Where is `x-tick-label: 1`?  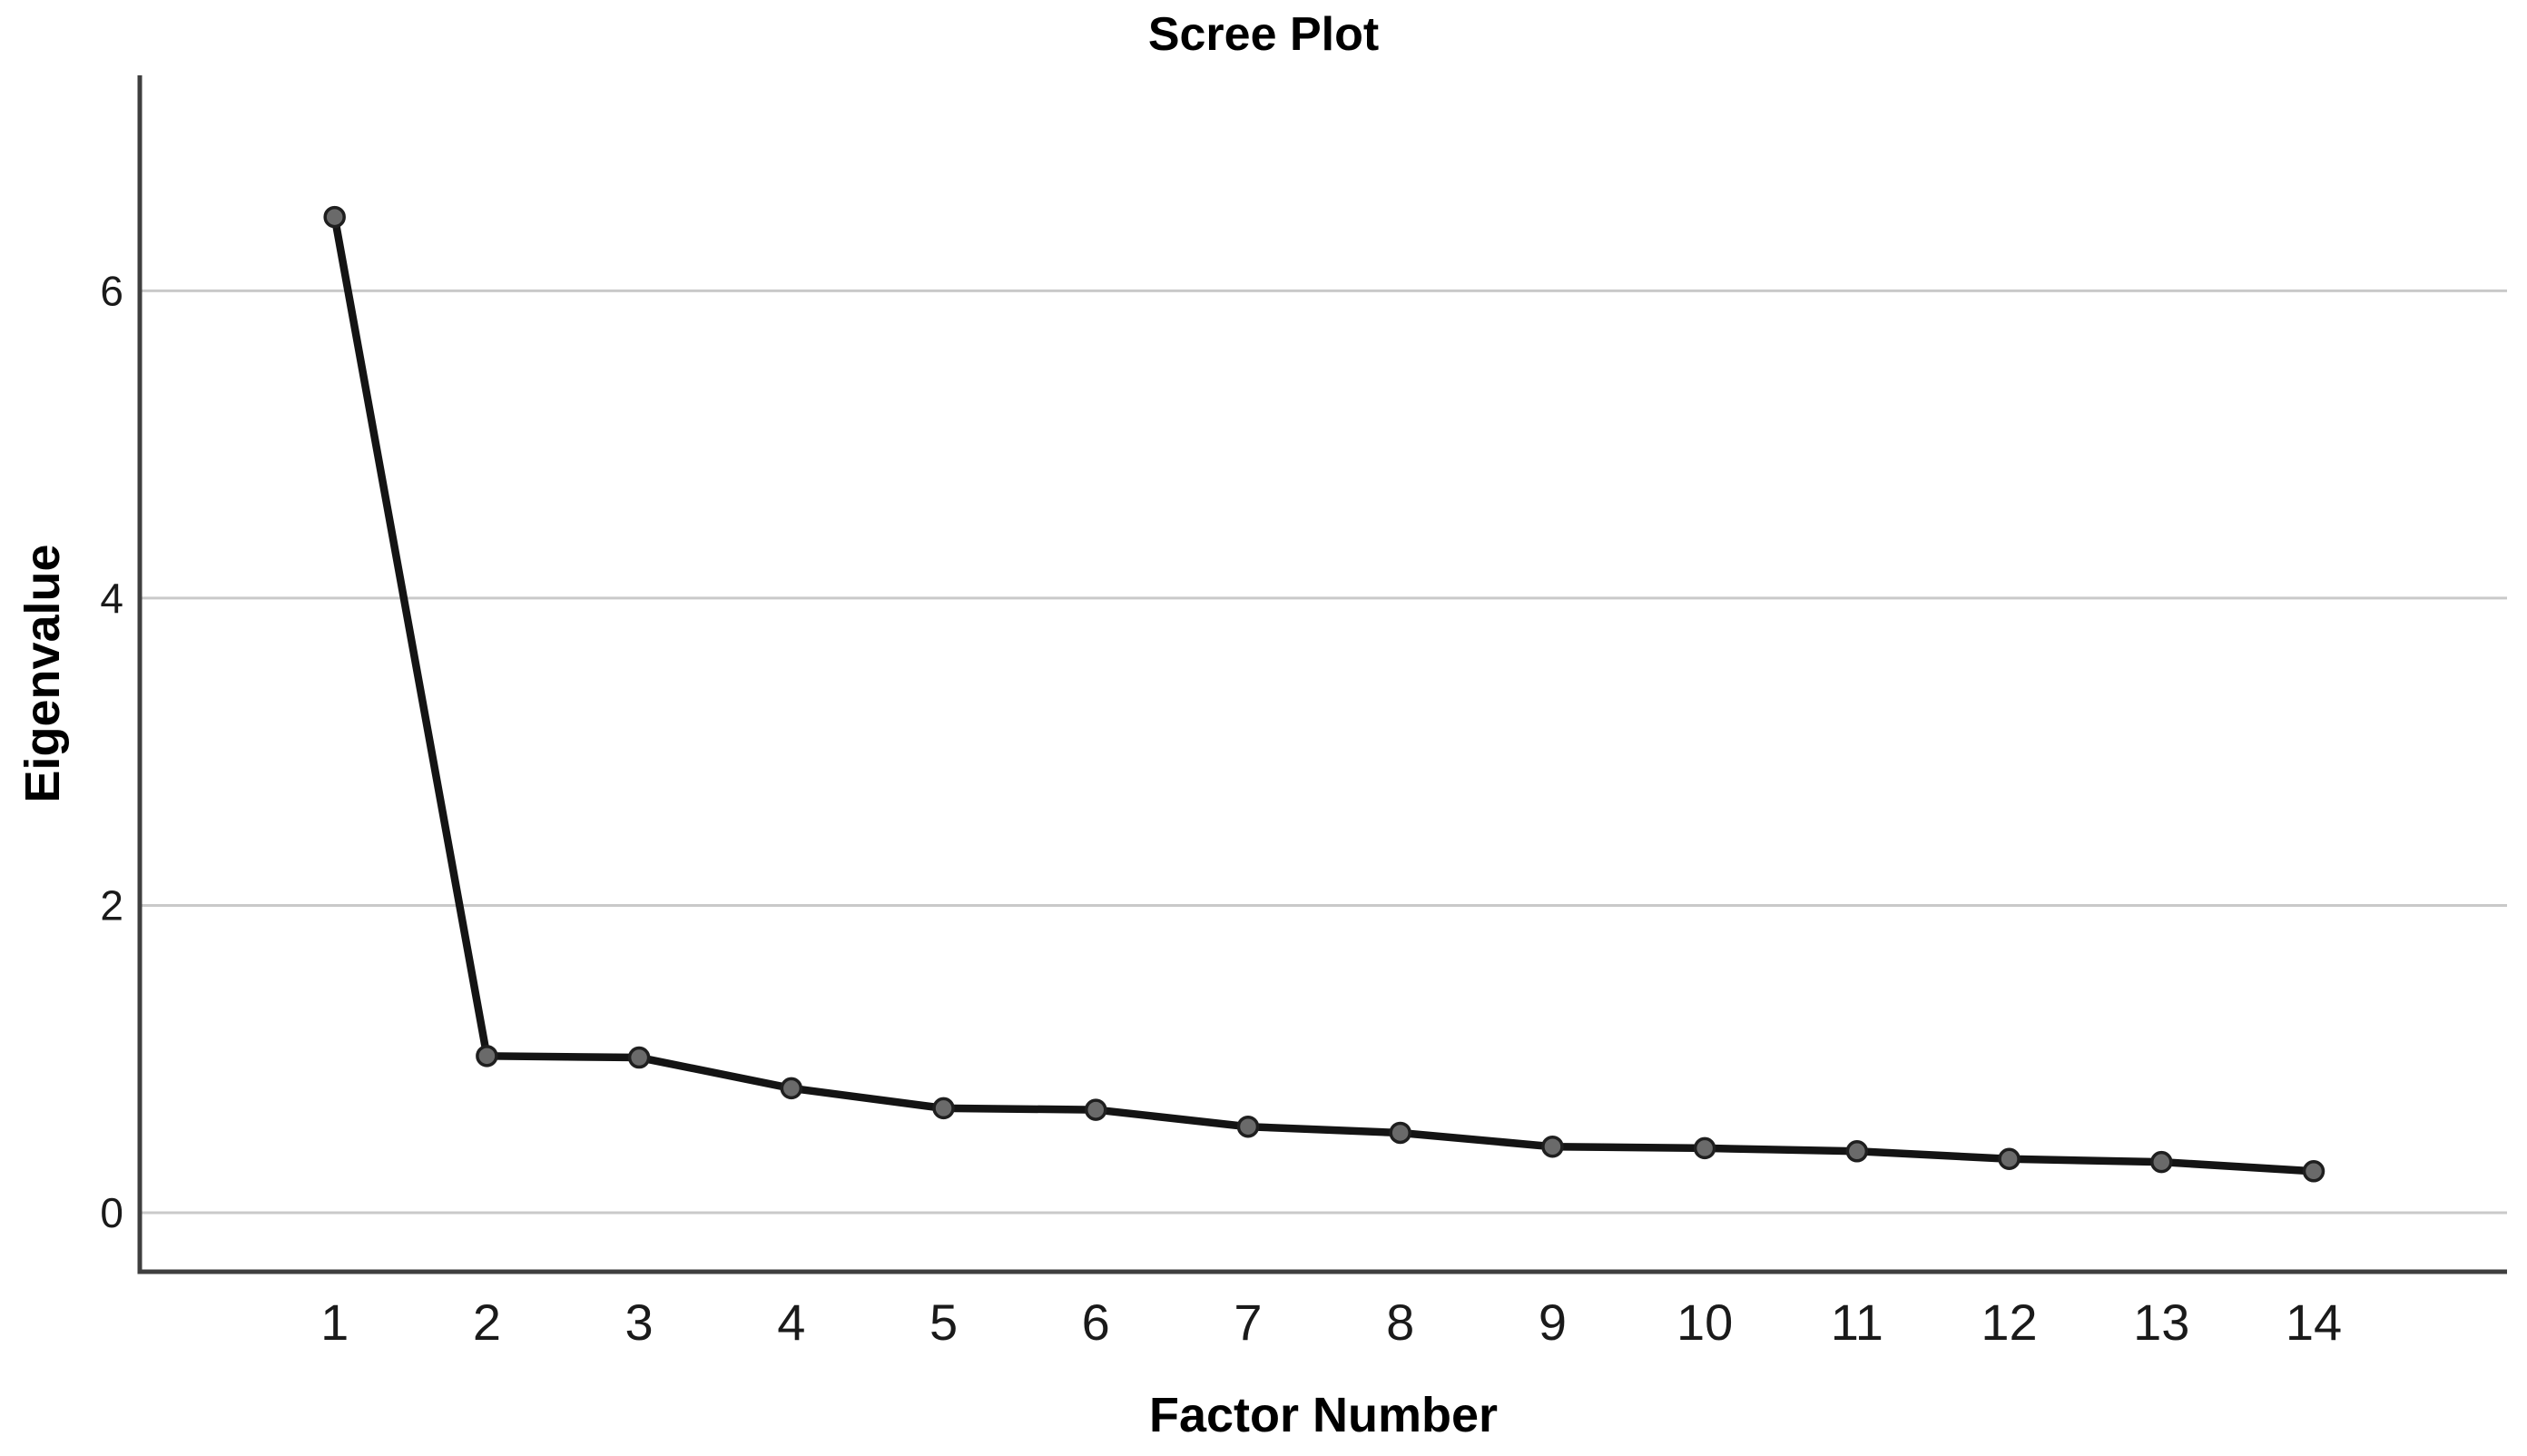 x-tick-label: 1 is located at coordinates (334, 1322).